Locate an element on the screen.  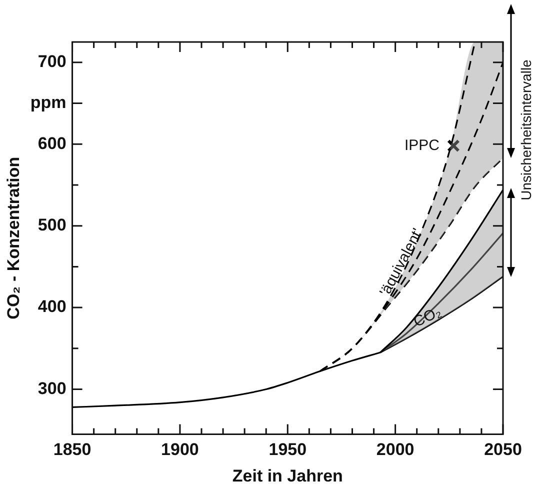
y-tick-label: 400 is located at coordinates (52, 306).